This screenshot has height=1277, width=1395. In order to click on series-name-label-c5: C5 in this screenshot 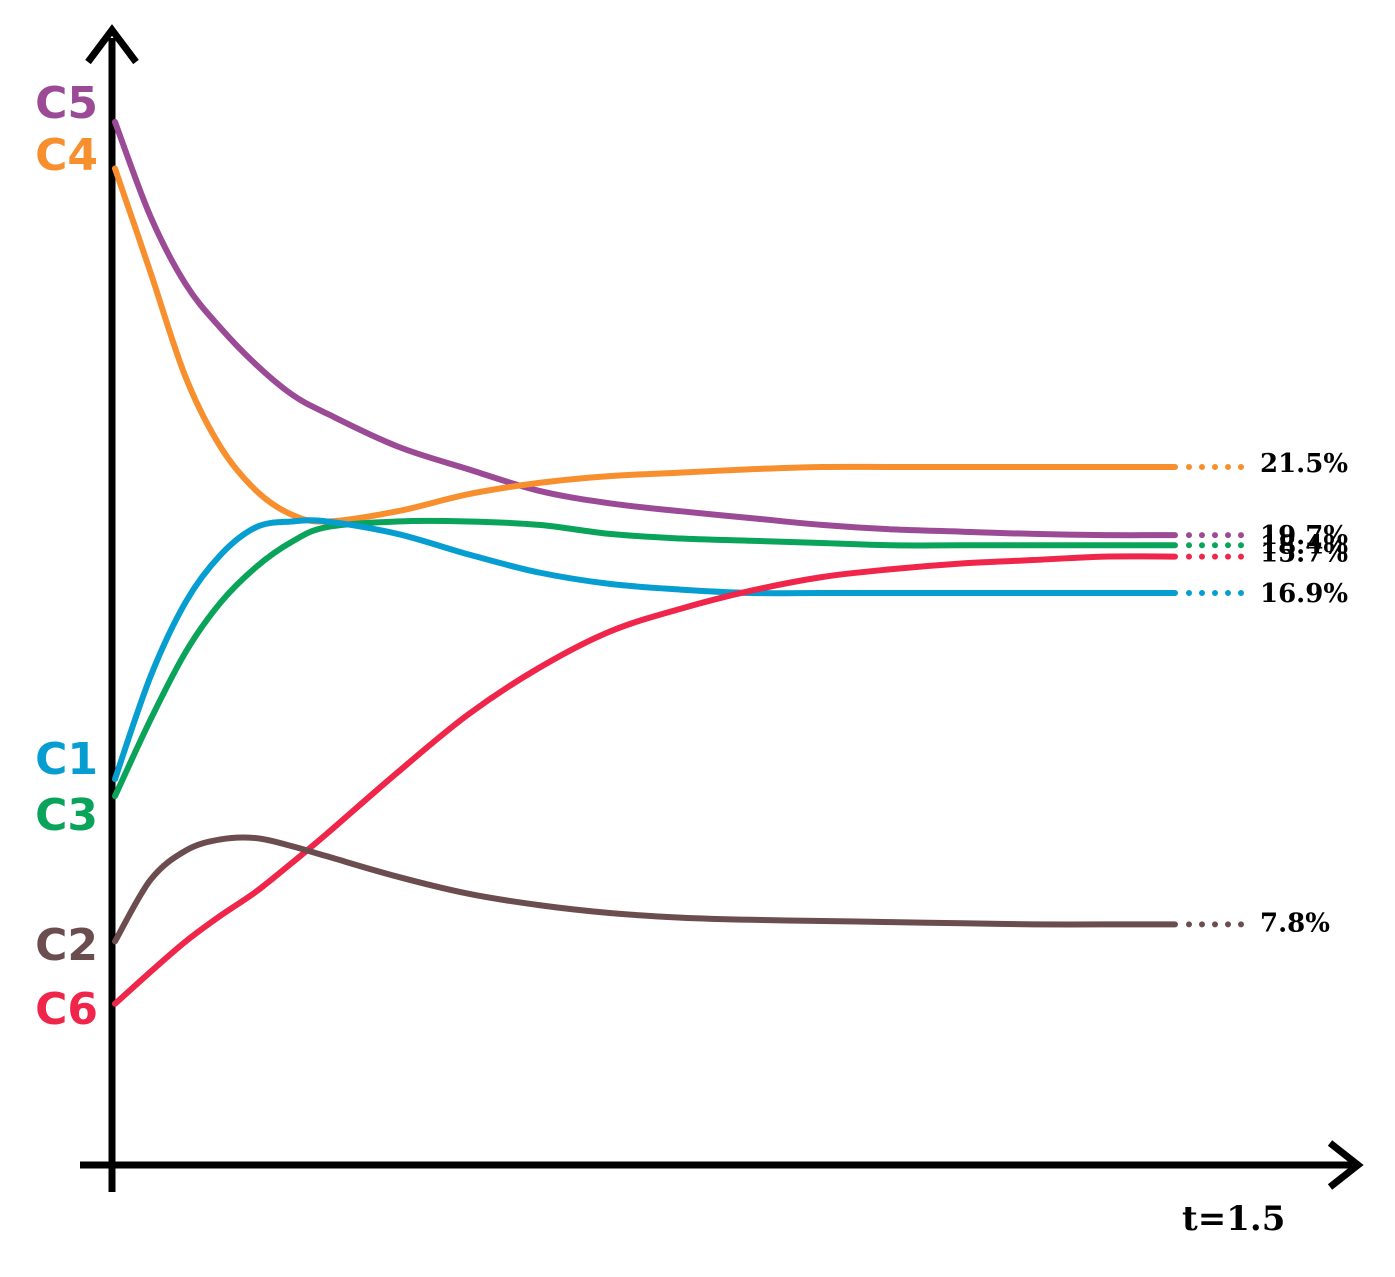, I will do `click(66, 103)`.